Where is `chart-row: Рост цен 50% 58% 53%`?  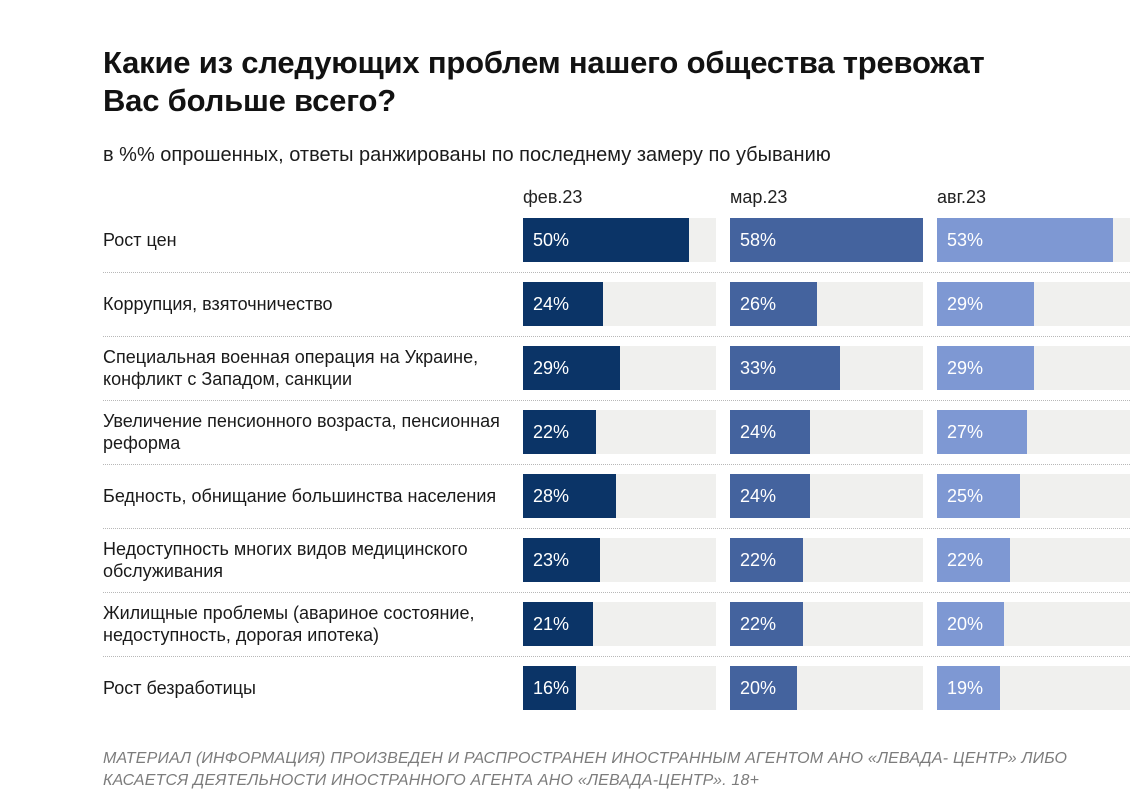 chart-row: Рост цен 50% 58% 53% is located at coordinates (616, 241).